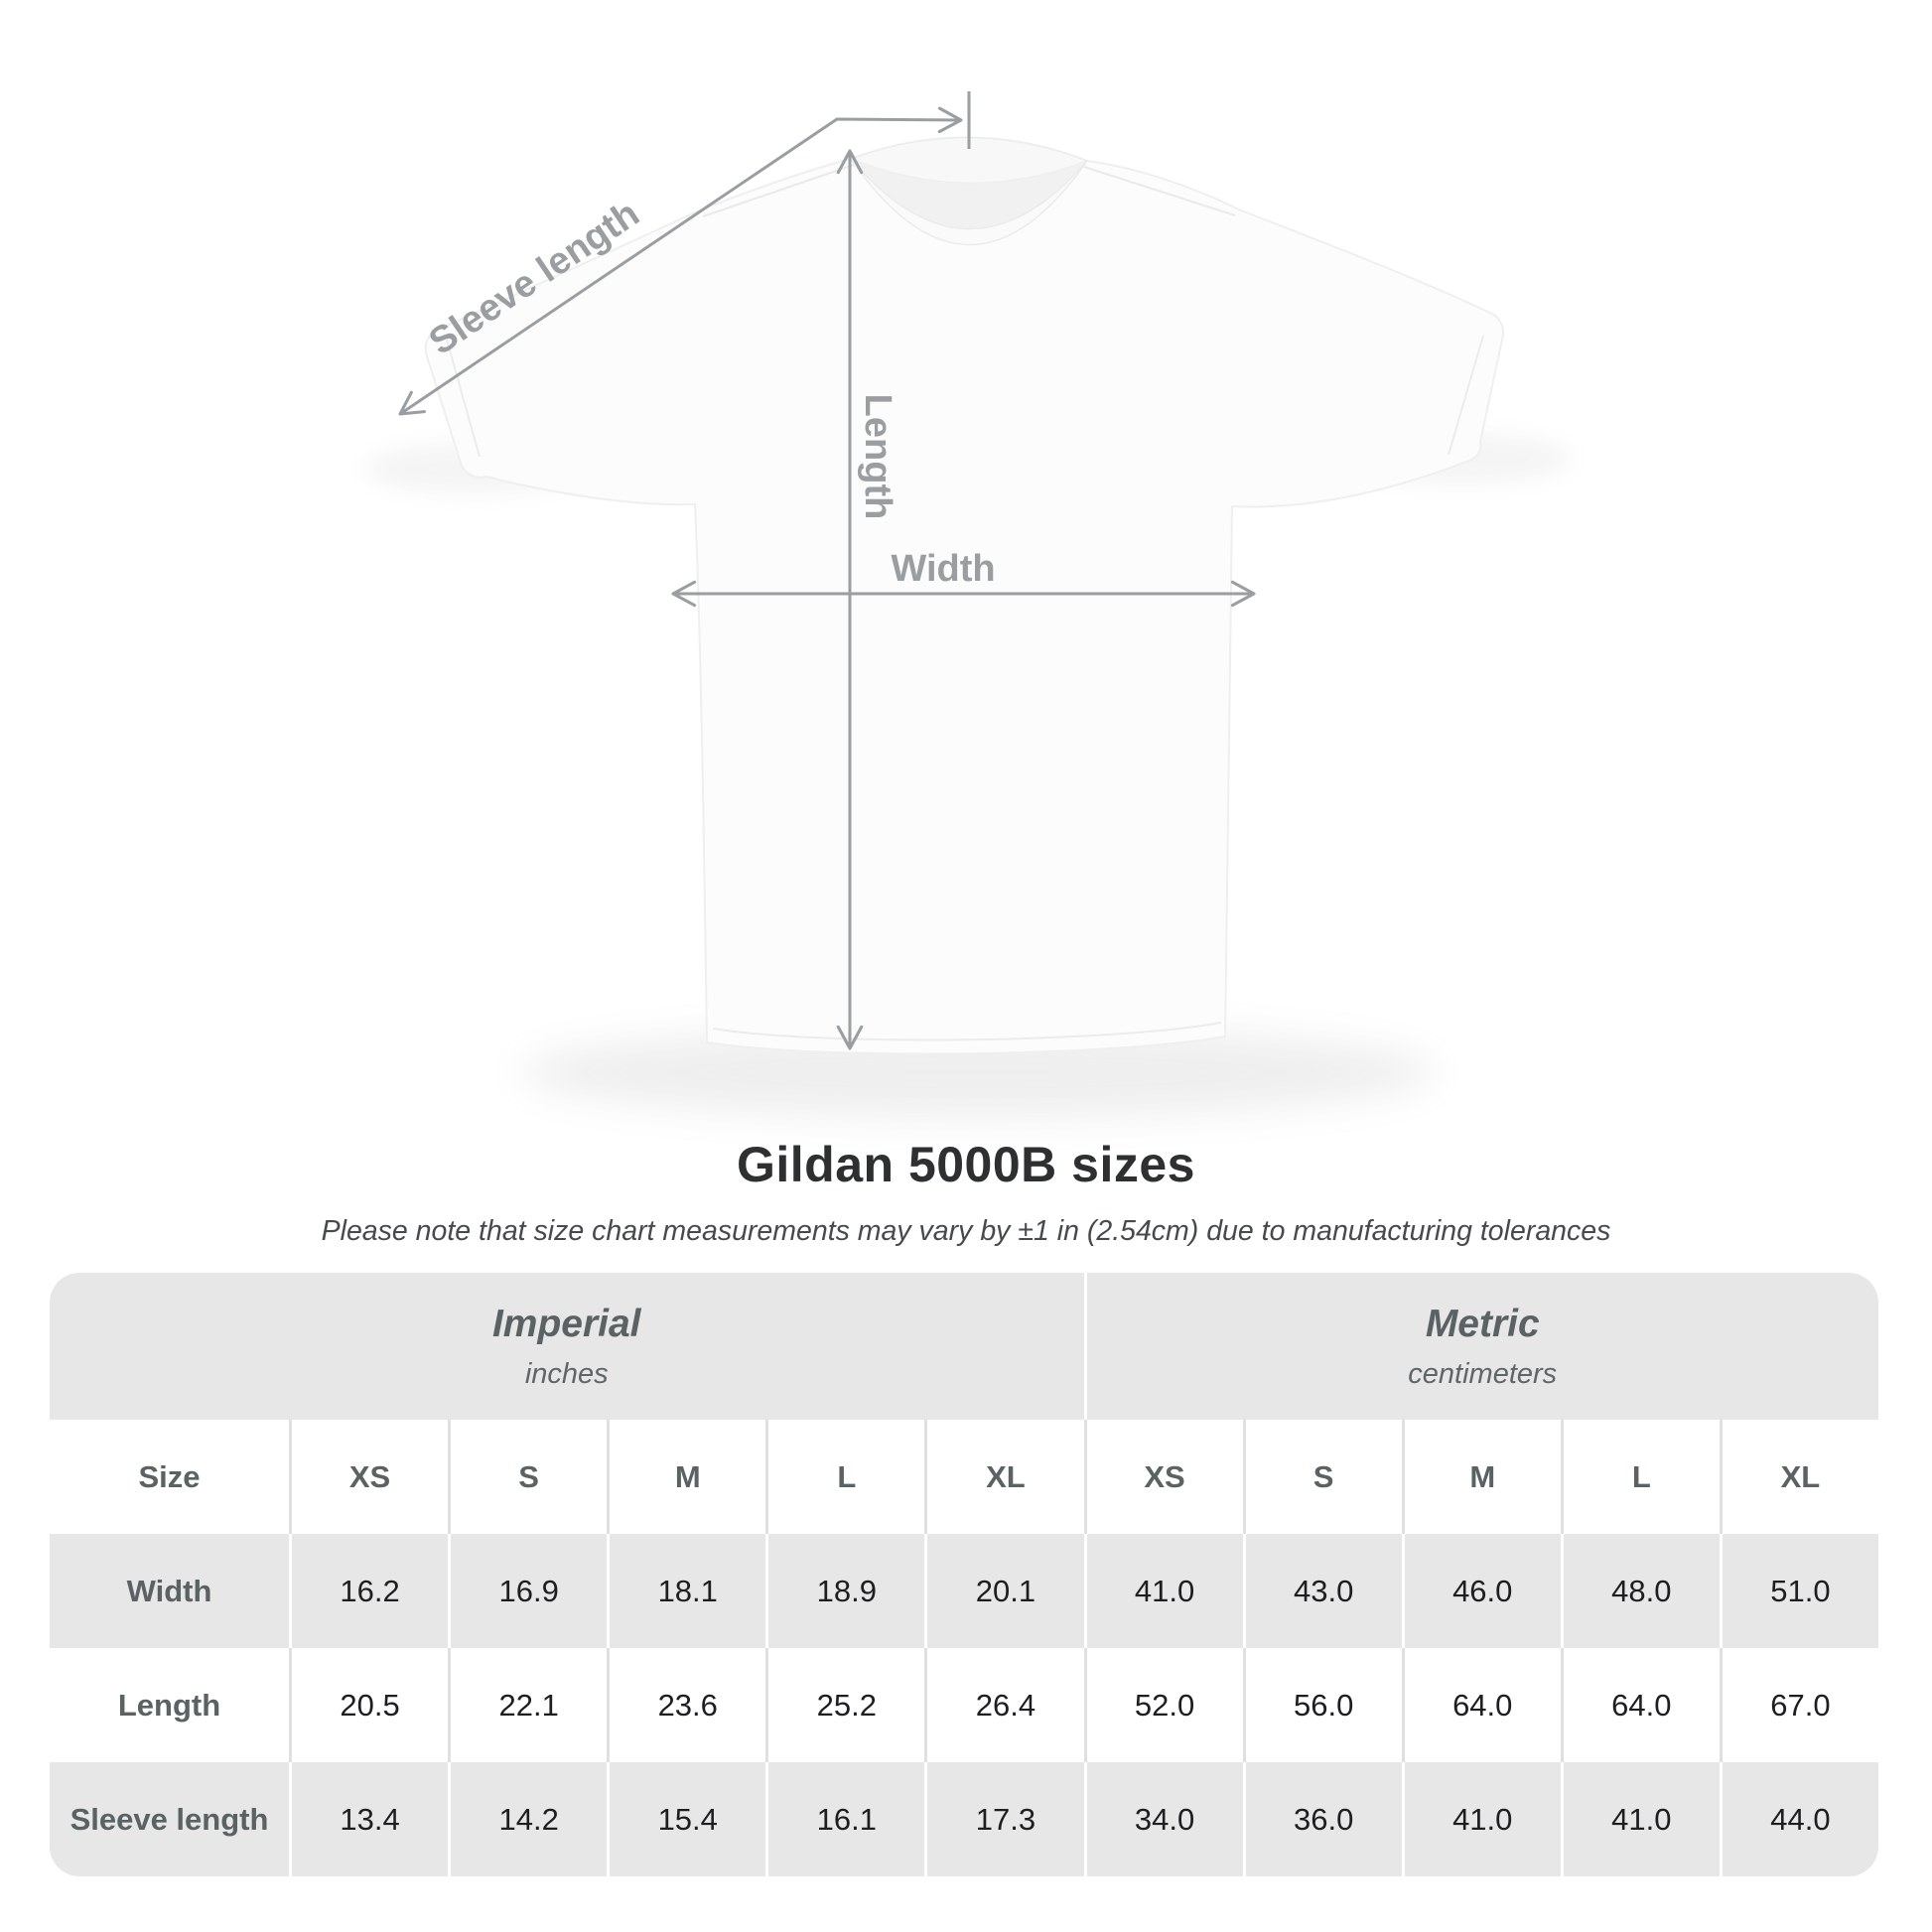 This screenshot has height=1932, width=1932. I want to click on length-imperial-l: 25.2, so click(845, 1705).